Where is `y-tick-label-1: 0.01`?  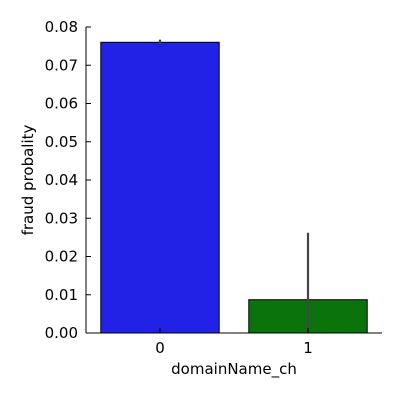
y-tick-label-1: 0.01 is located at coordinates (61, 295).